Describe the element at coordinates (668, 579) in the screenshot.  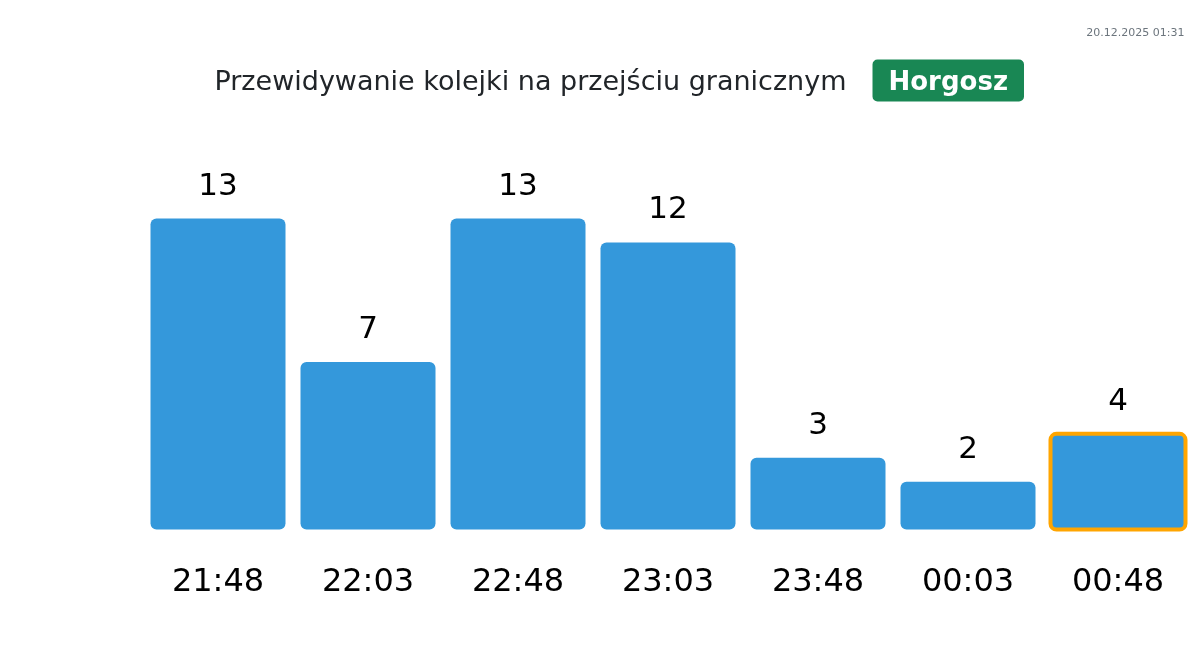
I see `x-tick-label: 23:03` at that location.